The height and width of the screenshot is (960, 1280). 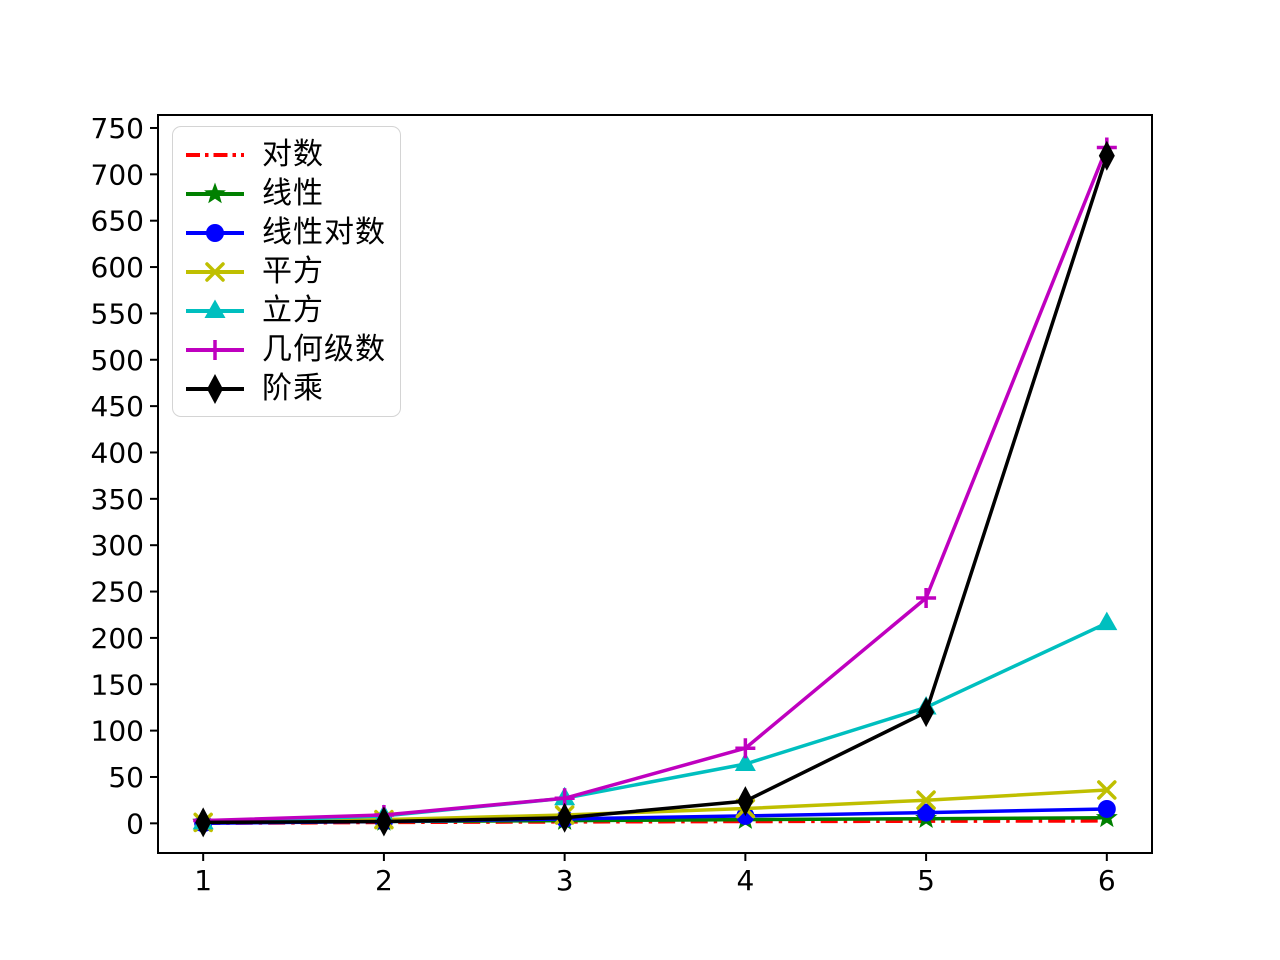 What do you see at coordinates (324, 349) in the screenshot?
I see `legend-label-geometric: 几何级数` at bounding box center [324, 349].